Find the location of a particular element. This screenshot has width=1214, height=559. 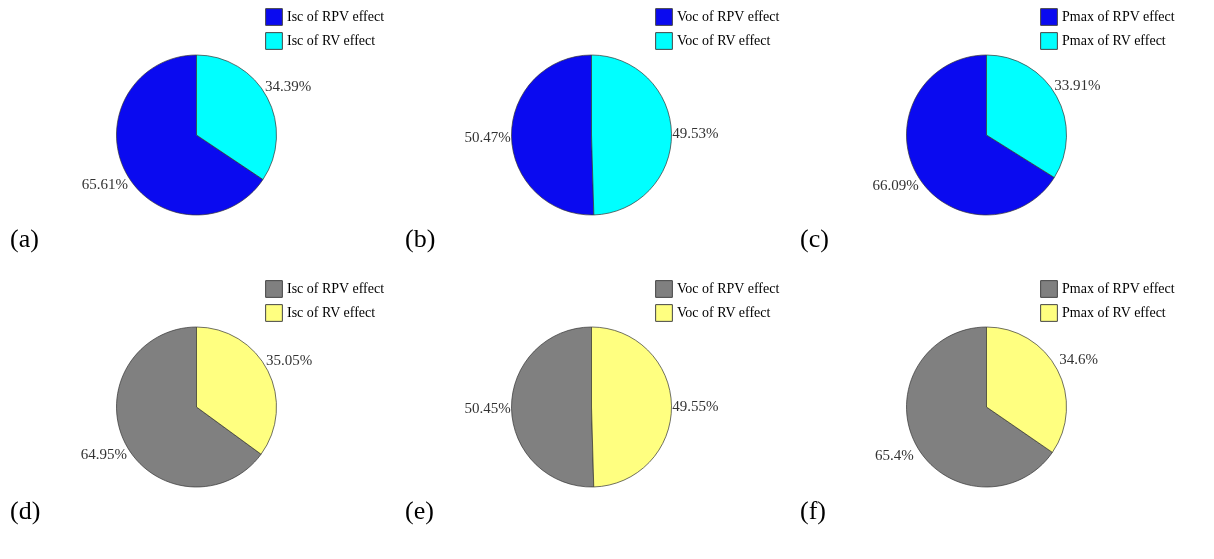

data-label: 33.91% is located at coordinates (1077, 84).